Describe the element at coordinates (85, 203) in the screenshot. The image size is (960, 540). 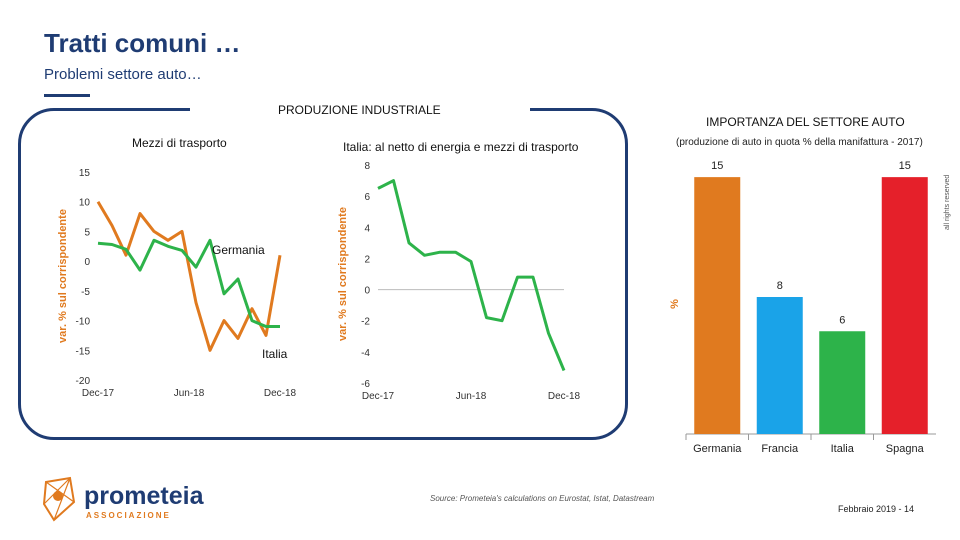
I see `y-tick-label: 10` at that location.